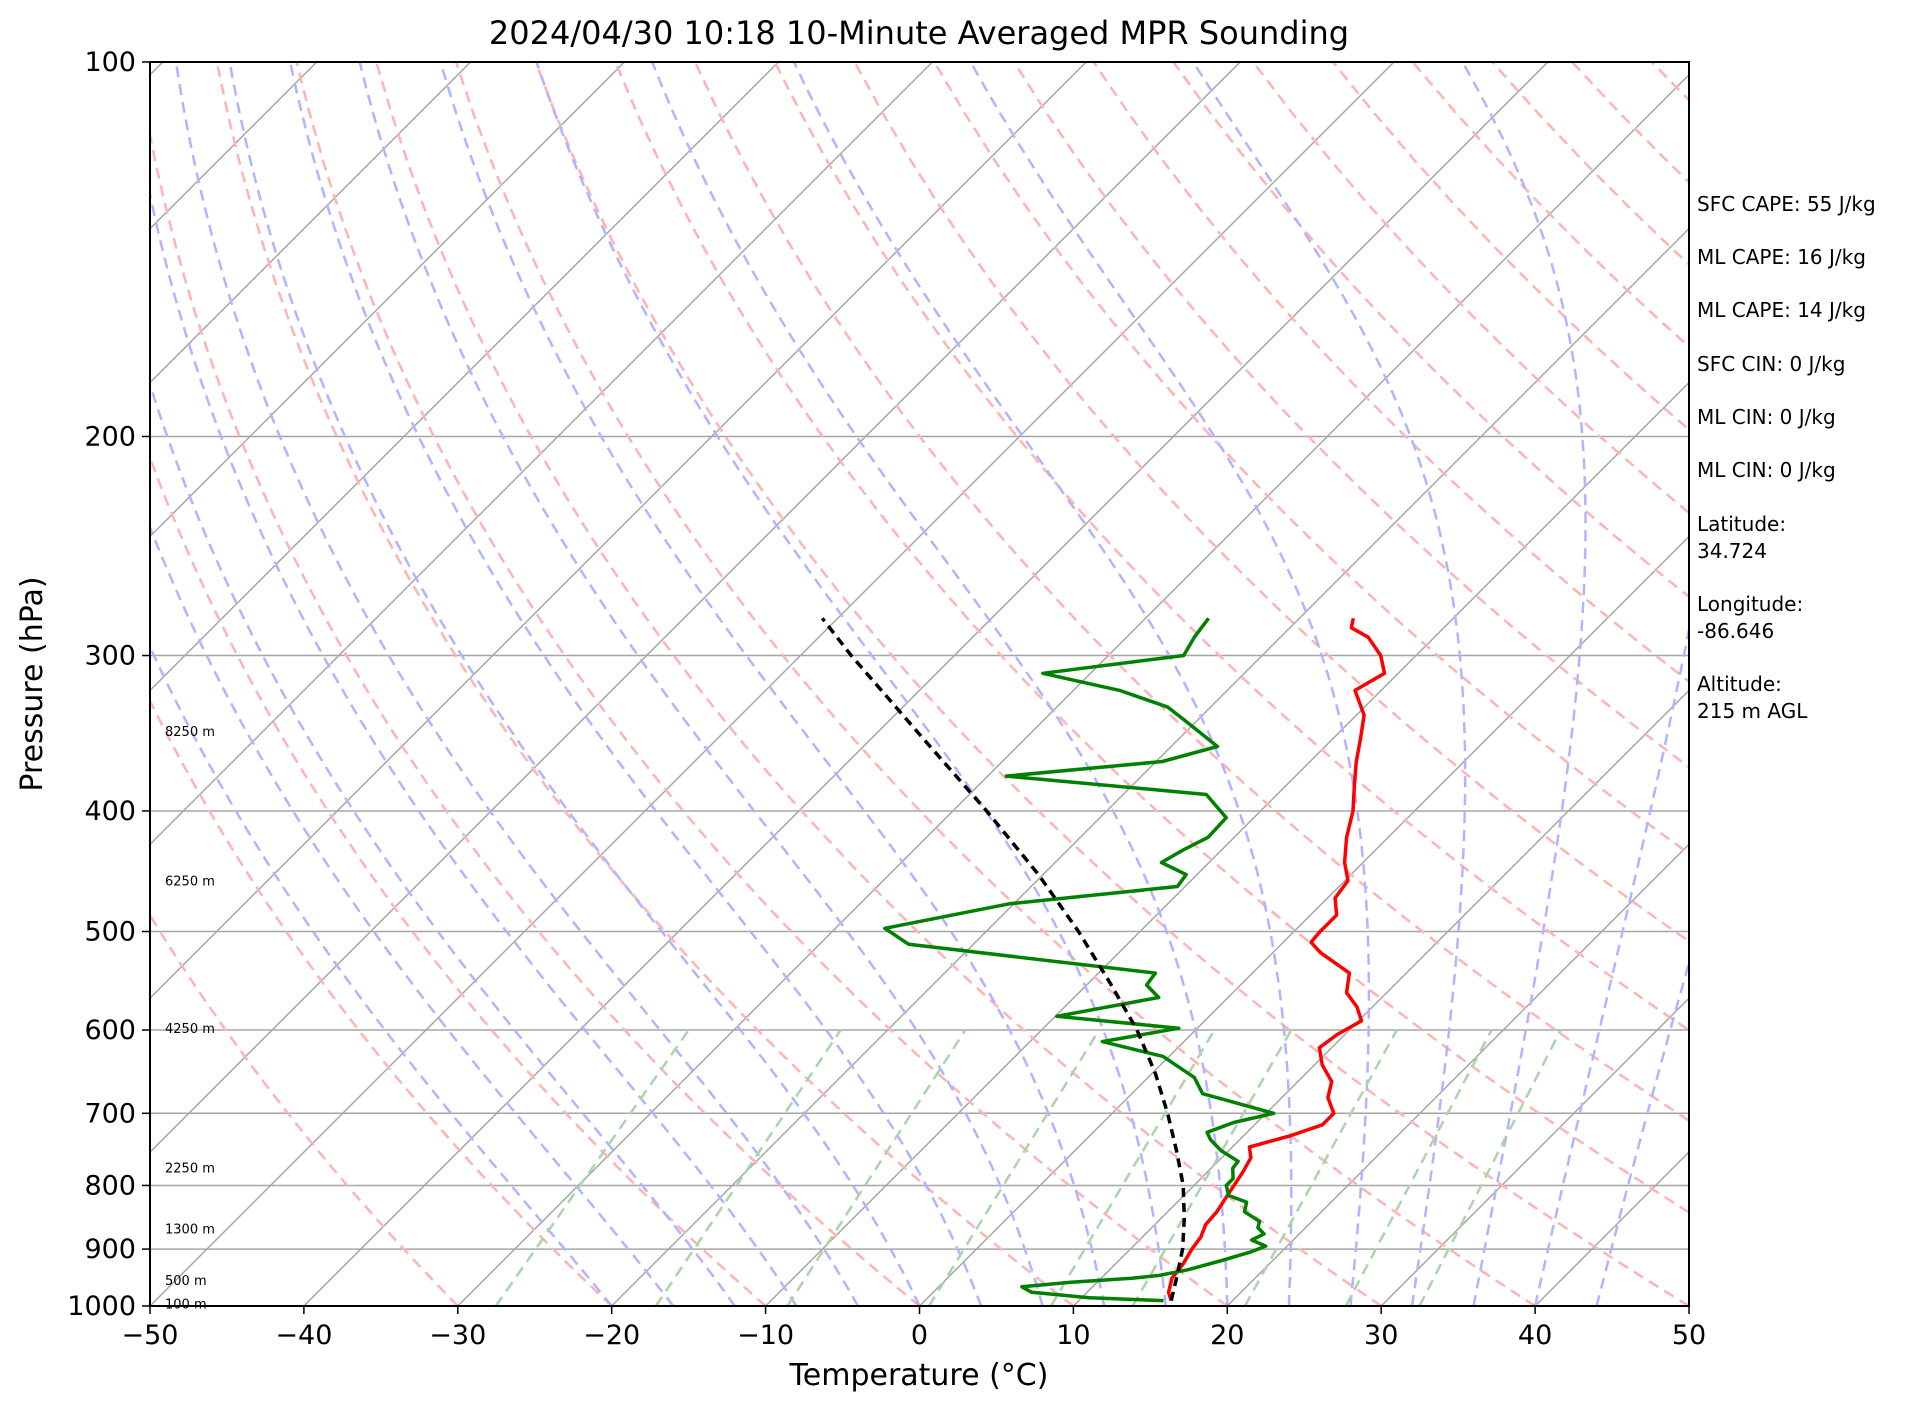 The image size is (1907, 1406). Describe the element at coordinates (110, 656) in the screenshot. I see `y-tick-label: 300` at that location.